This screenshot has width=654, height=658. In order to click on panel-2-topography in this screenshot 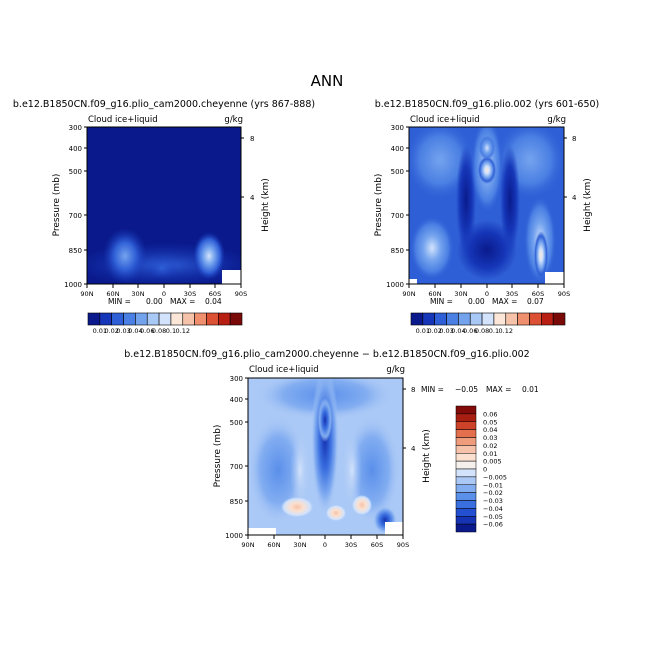, I will do `click(554, 278)`.